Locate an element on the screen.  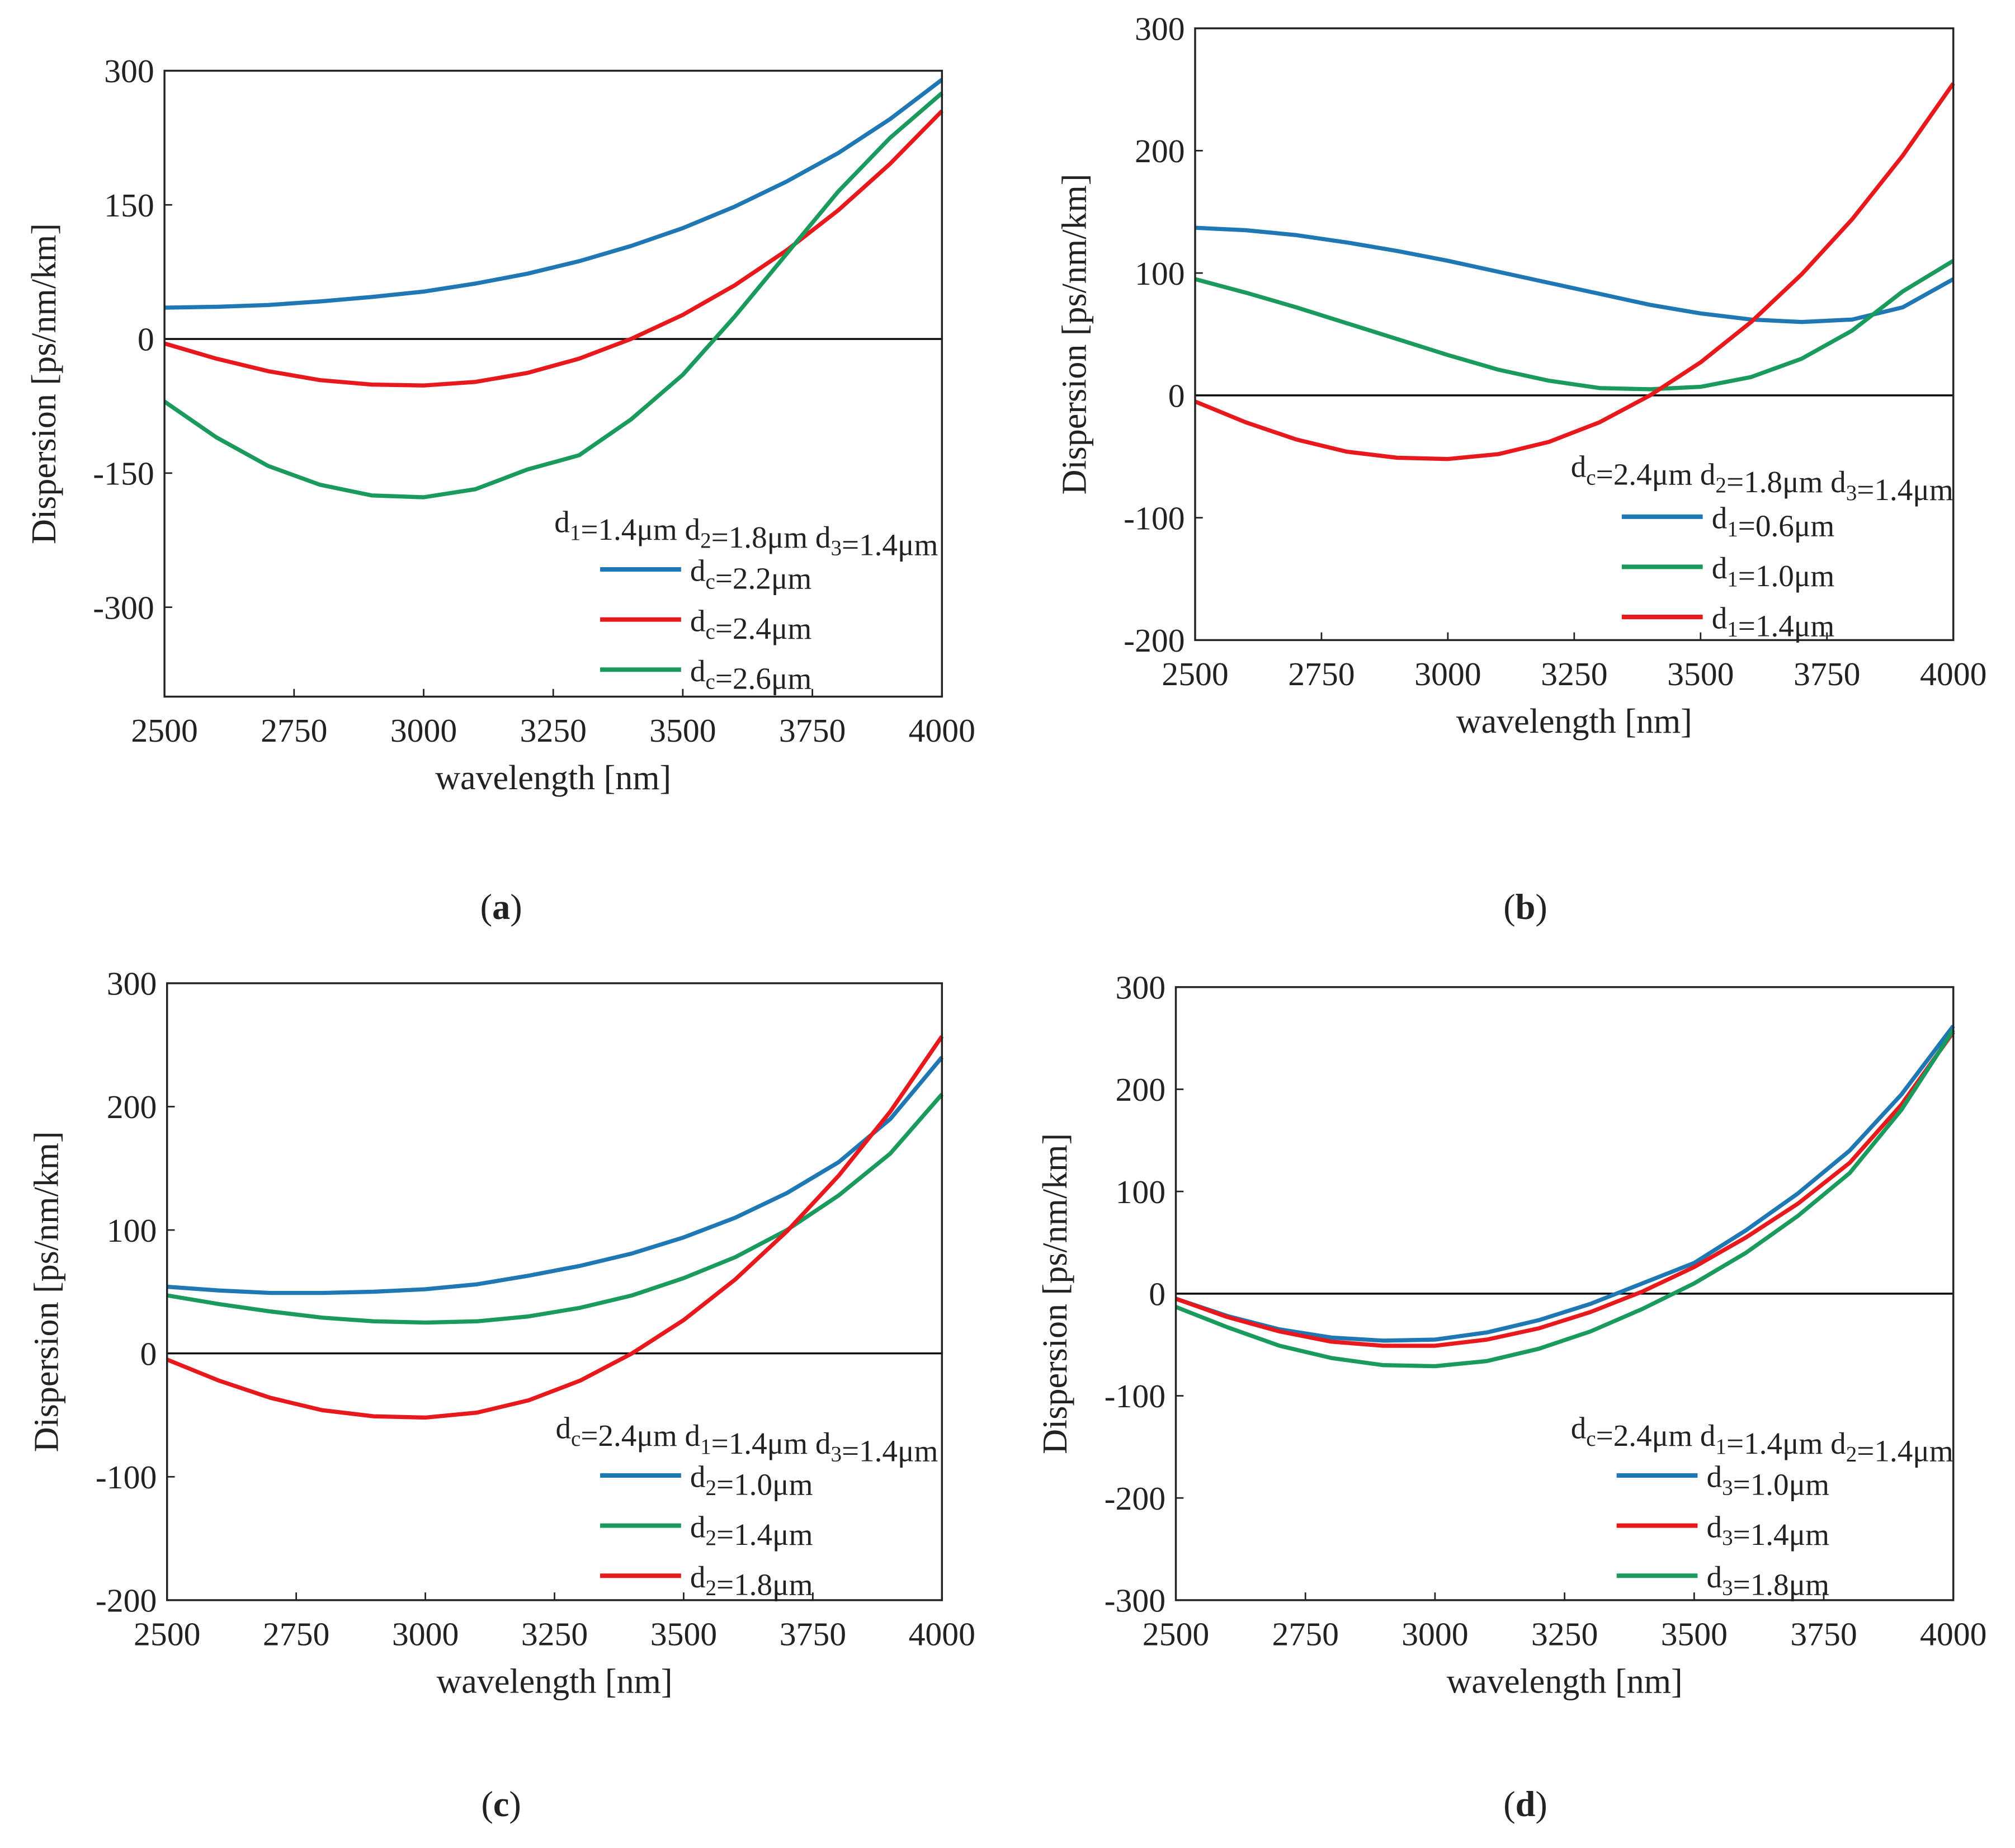
legend-label: d1=1.0μm is located at coordinates (1774, 572).